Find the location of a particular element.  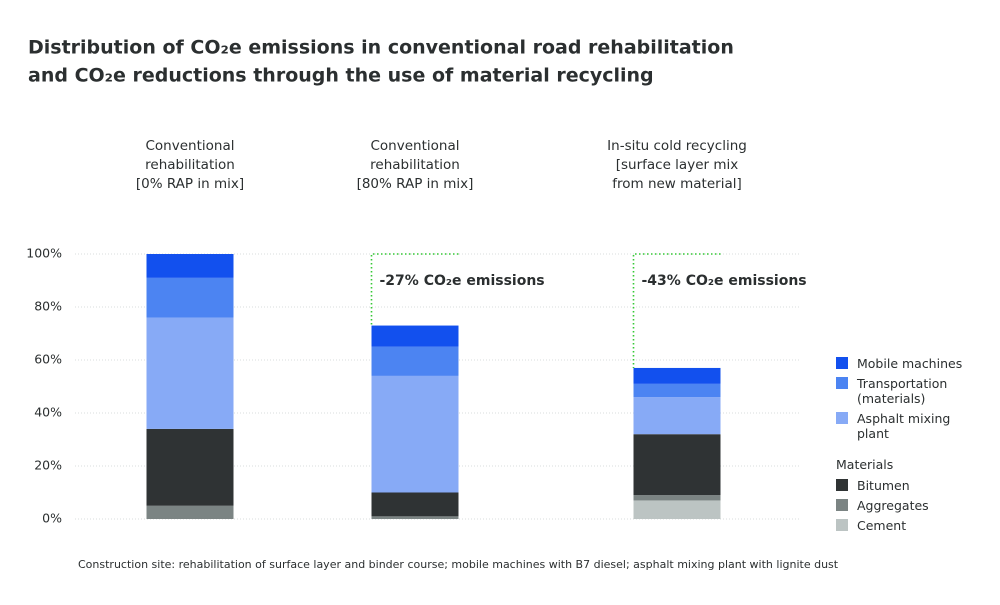

legend-group-title: Materials is located at coordinates (865, 464).